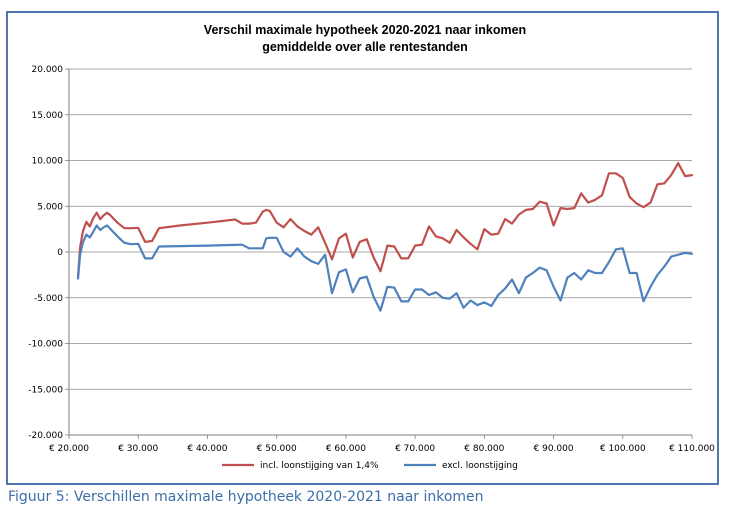 The height and width of the screenshot is (523, 744). I want to click on legend-label: incl. loonstijging van 1,4%, so click(319, 466).